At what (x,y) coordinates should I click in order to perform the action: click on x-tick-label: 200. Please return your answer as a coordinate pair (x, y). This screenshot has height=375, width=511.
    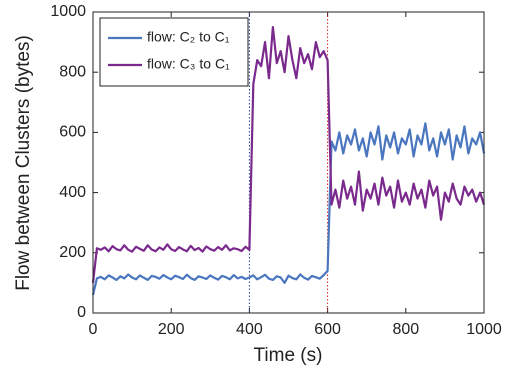
    Looking at the image, I should click on (171, 329).